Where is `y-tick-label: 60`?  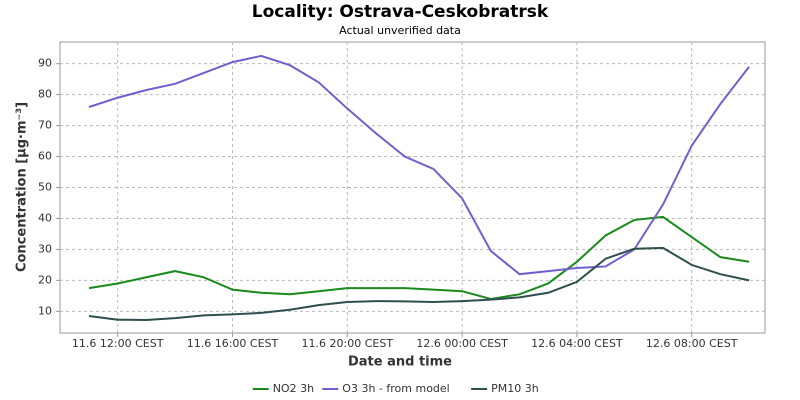 y-tick-label: 60 is located at coordinates (45, 156).